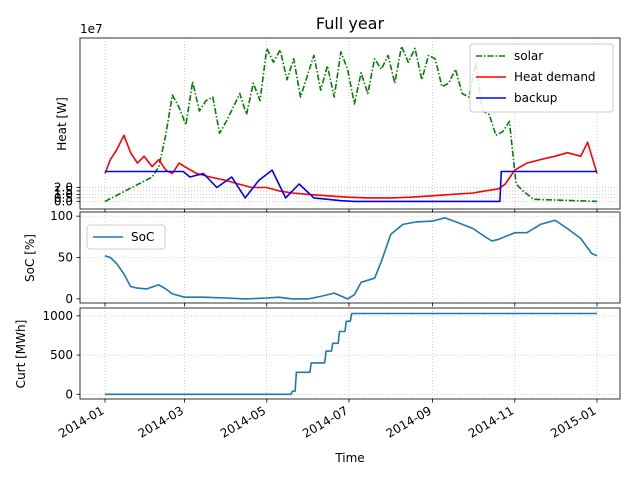 The height and width of the screenshot is (480, 640). Describe the element at coordinates (30, 258) in the screenshot. I see `soc-y-axis-label: SoC [%]` at that location.